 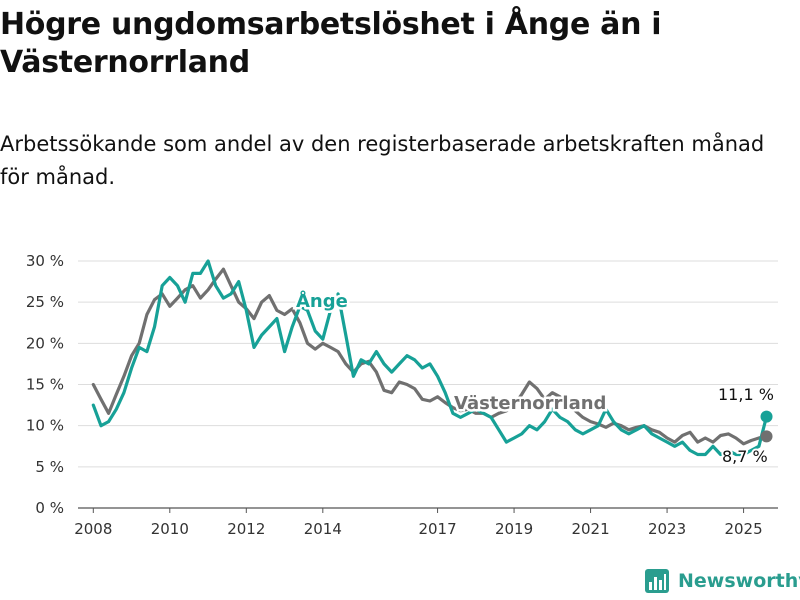 I want to click on x-tick-label: 2023, so click(x=667, y=529).